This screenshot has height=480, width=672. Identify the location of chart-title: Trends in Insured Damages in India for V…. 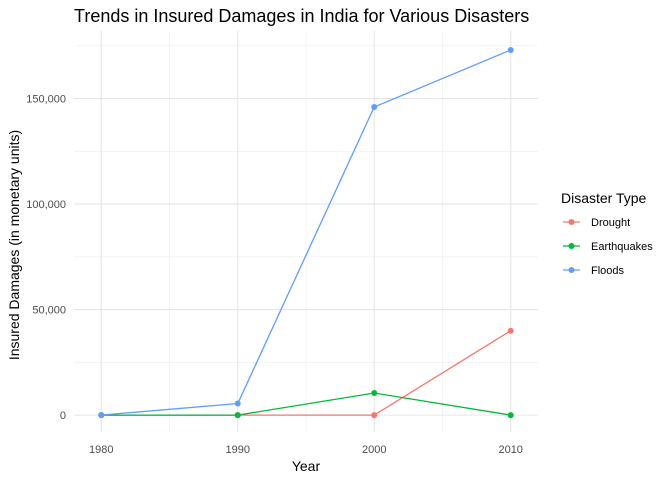
(301, 16).